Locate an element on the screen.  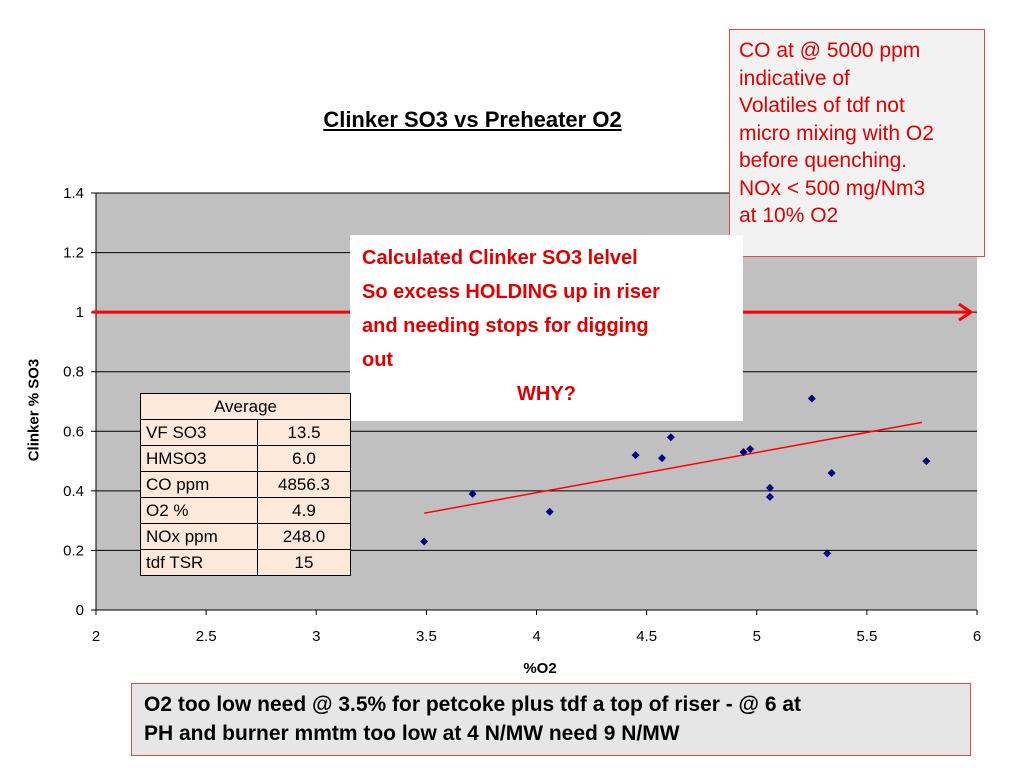
table-row: HMSO3 6.0 is located at coordinates (245, 458).